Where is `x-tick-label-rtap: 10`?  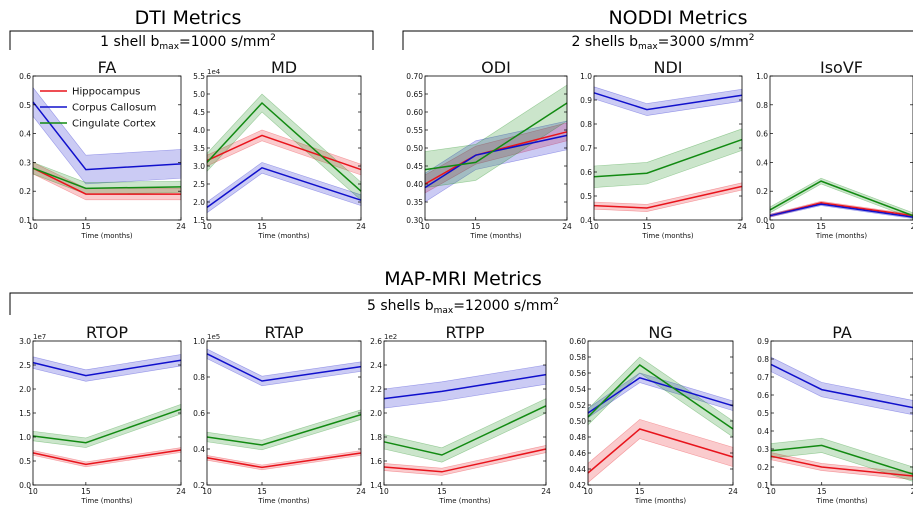 x-tick-label-rtap: 10 is located at coordinates (207, 491).